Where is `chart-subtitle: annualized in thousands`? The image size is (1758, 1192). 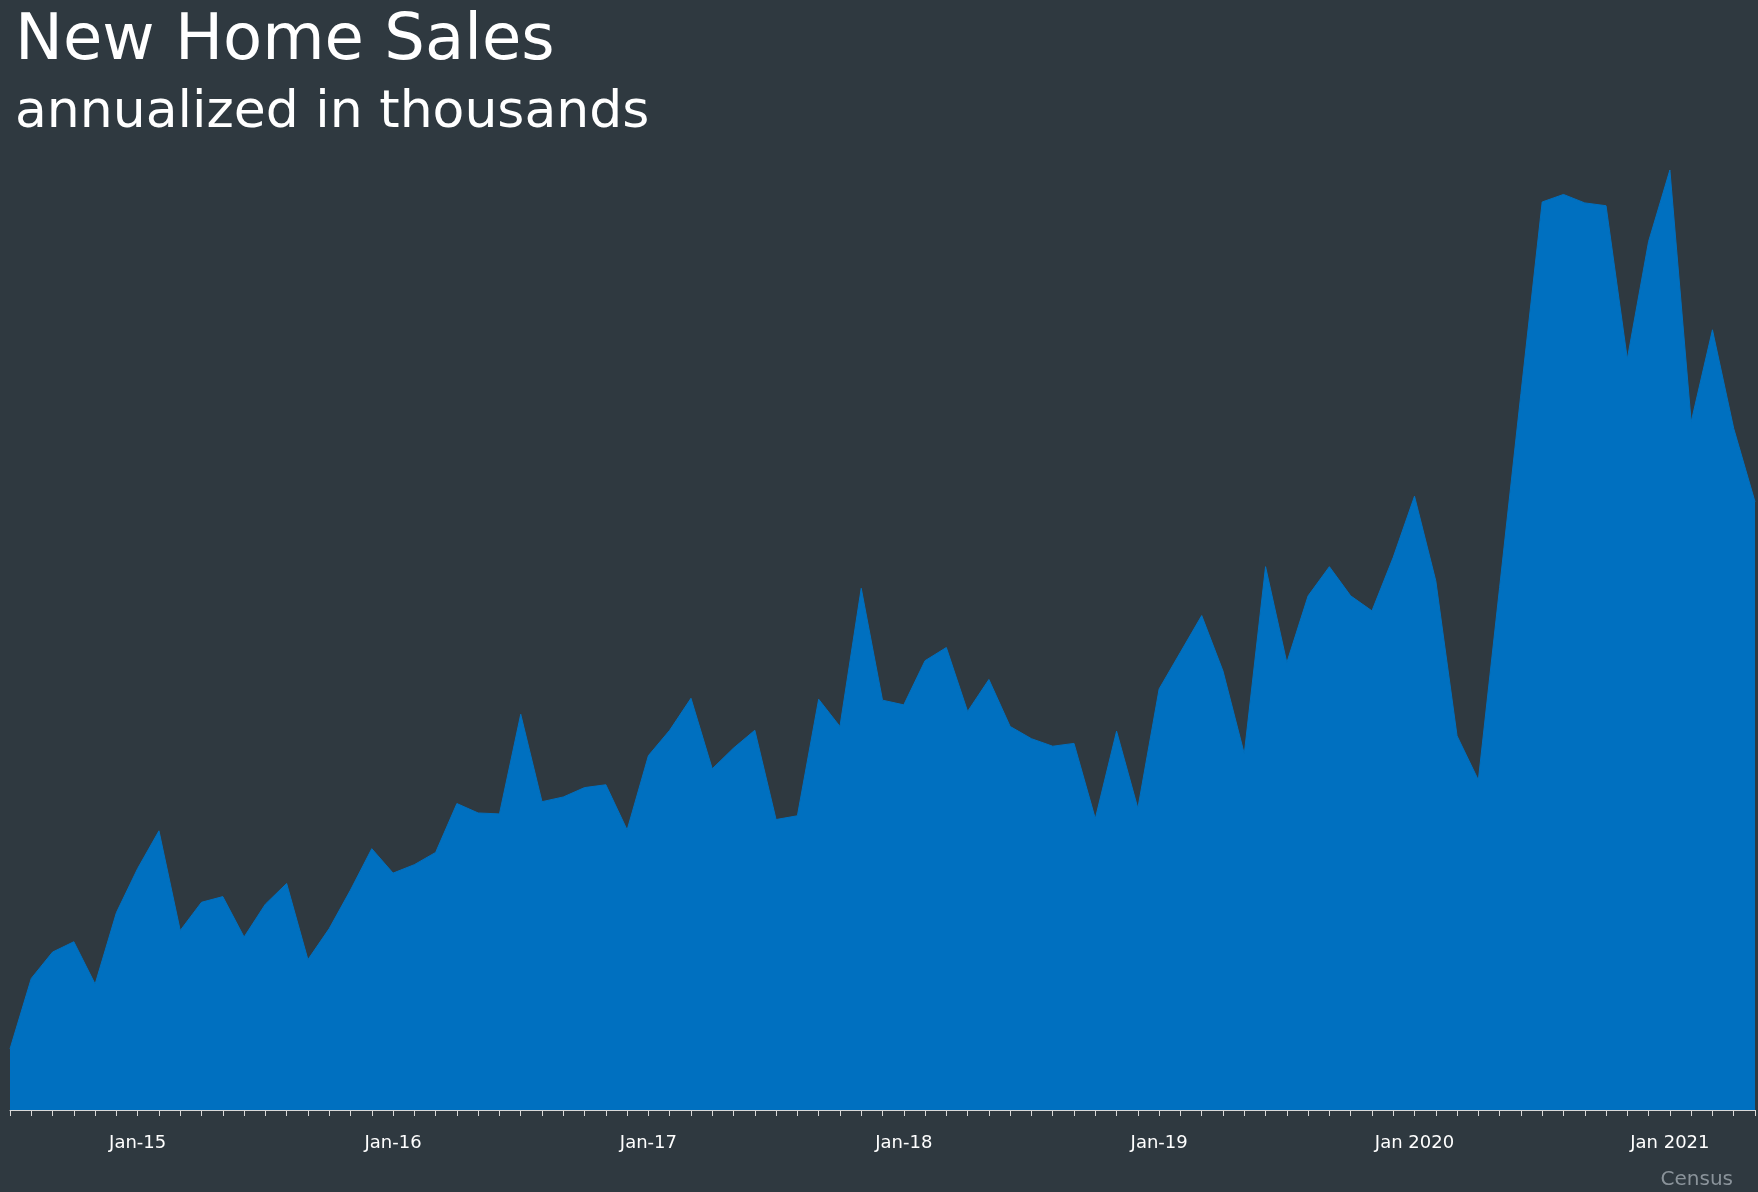 chart-subtitle: annualized in thousands is located at coordinates (332, 109).